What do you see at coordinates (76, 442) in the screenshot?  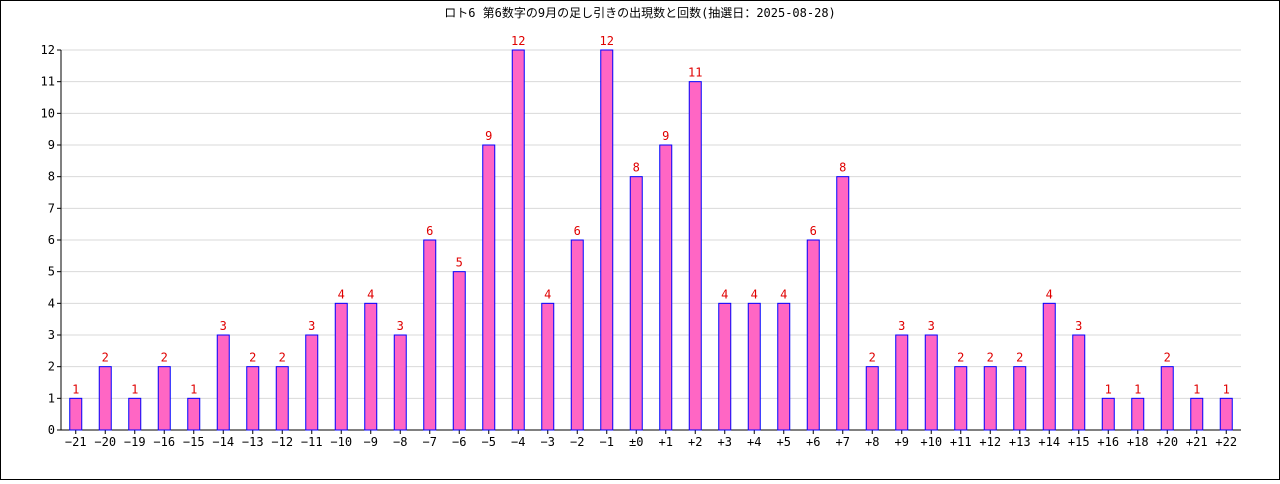 I see `x-tick-label: −21` at bounding box center [76, 442].